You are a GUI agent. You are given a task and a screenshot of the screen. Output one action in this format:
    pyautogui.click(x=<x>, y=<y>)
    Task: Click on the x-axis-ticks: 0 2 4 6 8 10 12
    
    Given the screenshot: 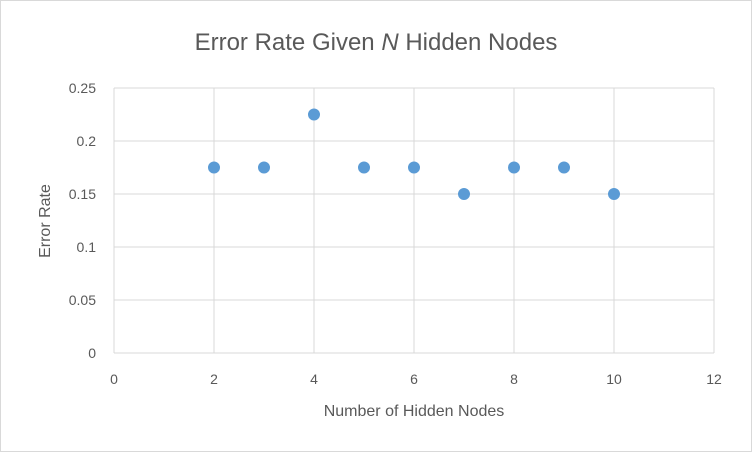 What is the action you would take?
    pyautogui.click(x=416, y=379)
    